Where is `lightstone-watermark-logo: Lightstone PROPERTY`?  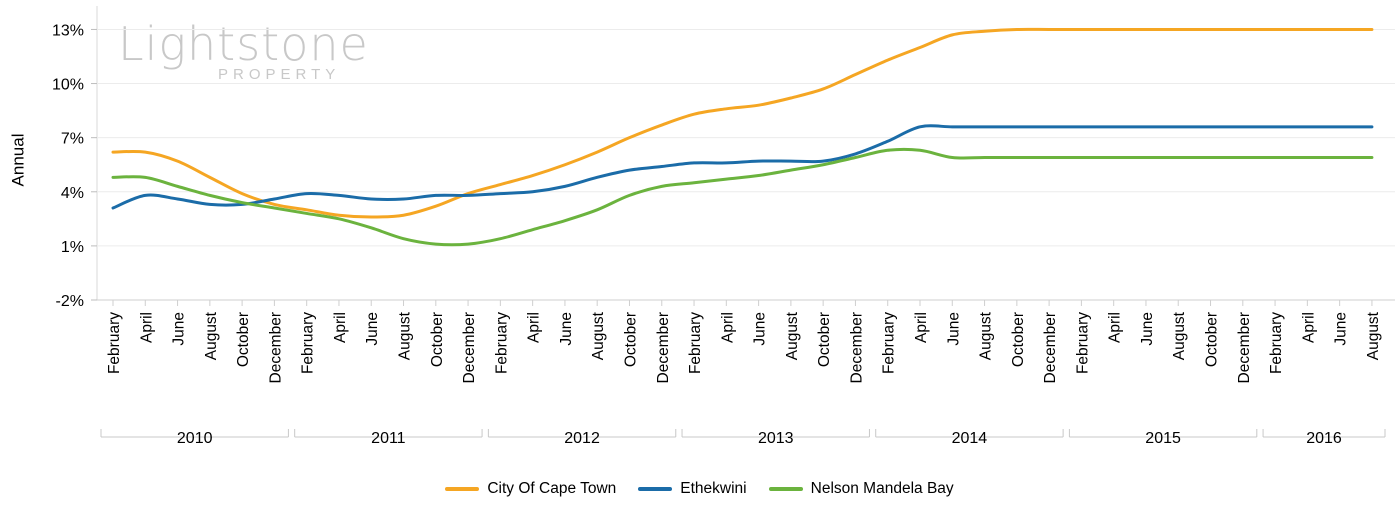
lightstone-watermark-logo: Lightstone PROPERTY is located at coordinates (243, 50).